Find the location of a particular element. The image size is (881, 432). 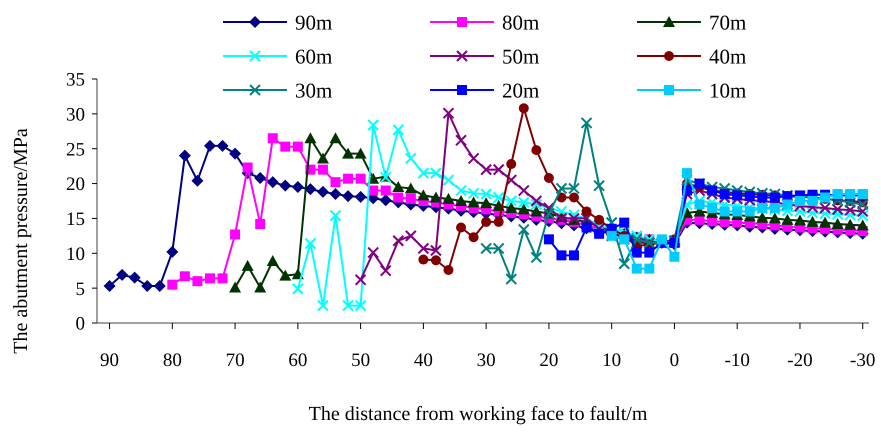

legend-label: 20m is located at coordinates (521, 90).